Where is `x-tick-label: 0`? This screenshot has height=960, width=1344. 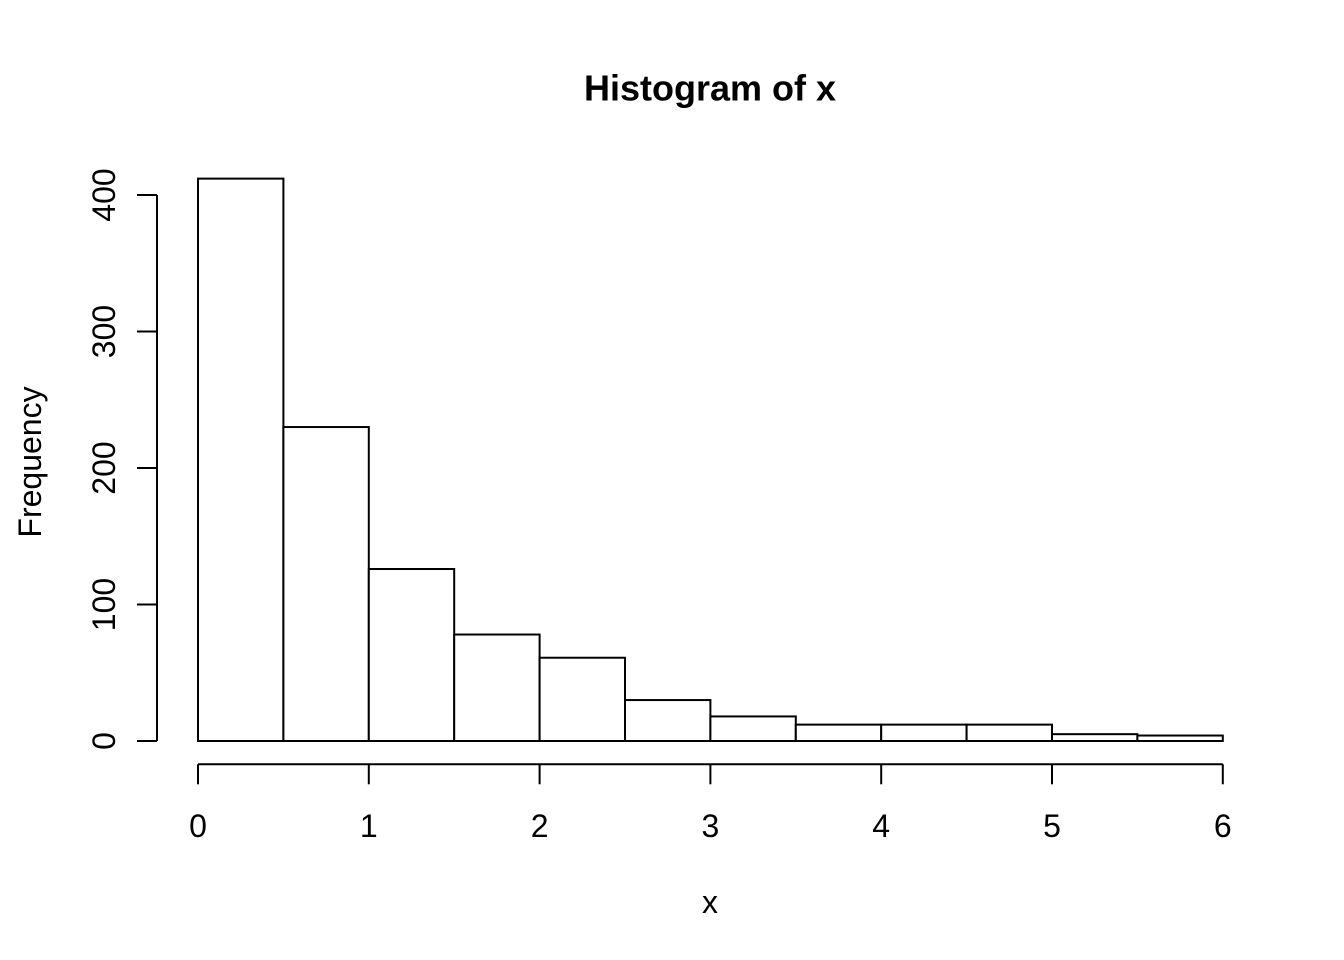
x-tick-label: 0 is located at coordinates (198, 826).